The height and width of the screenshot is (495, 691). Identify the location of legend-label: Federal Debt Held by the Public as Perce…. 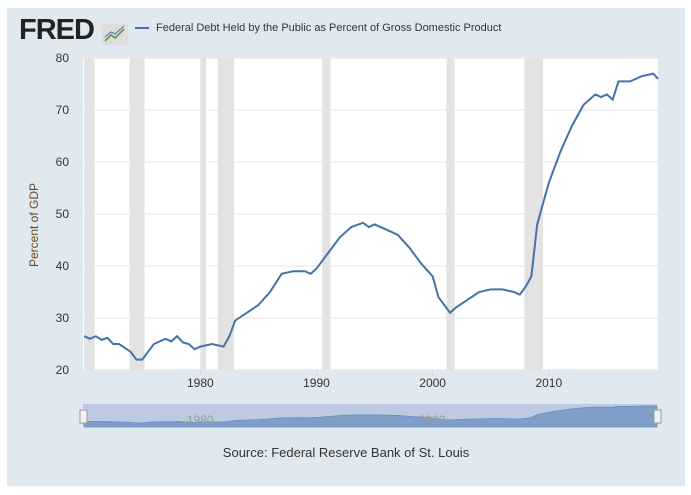
(329, 28).